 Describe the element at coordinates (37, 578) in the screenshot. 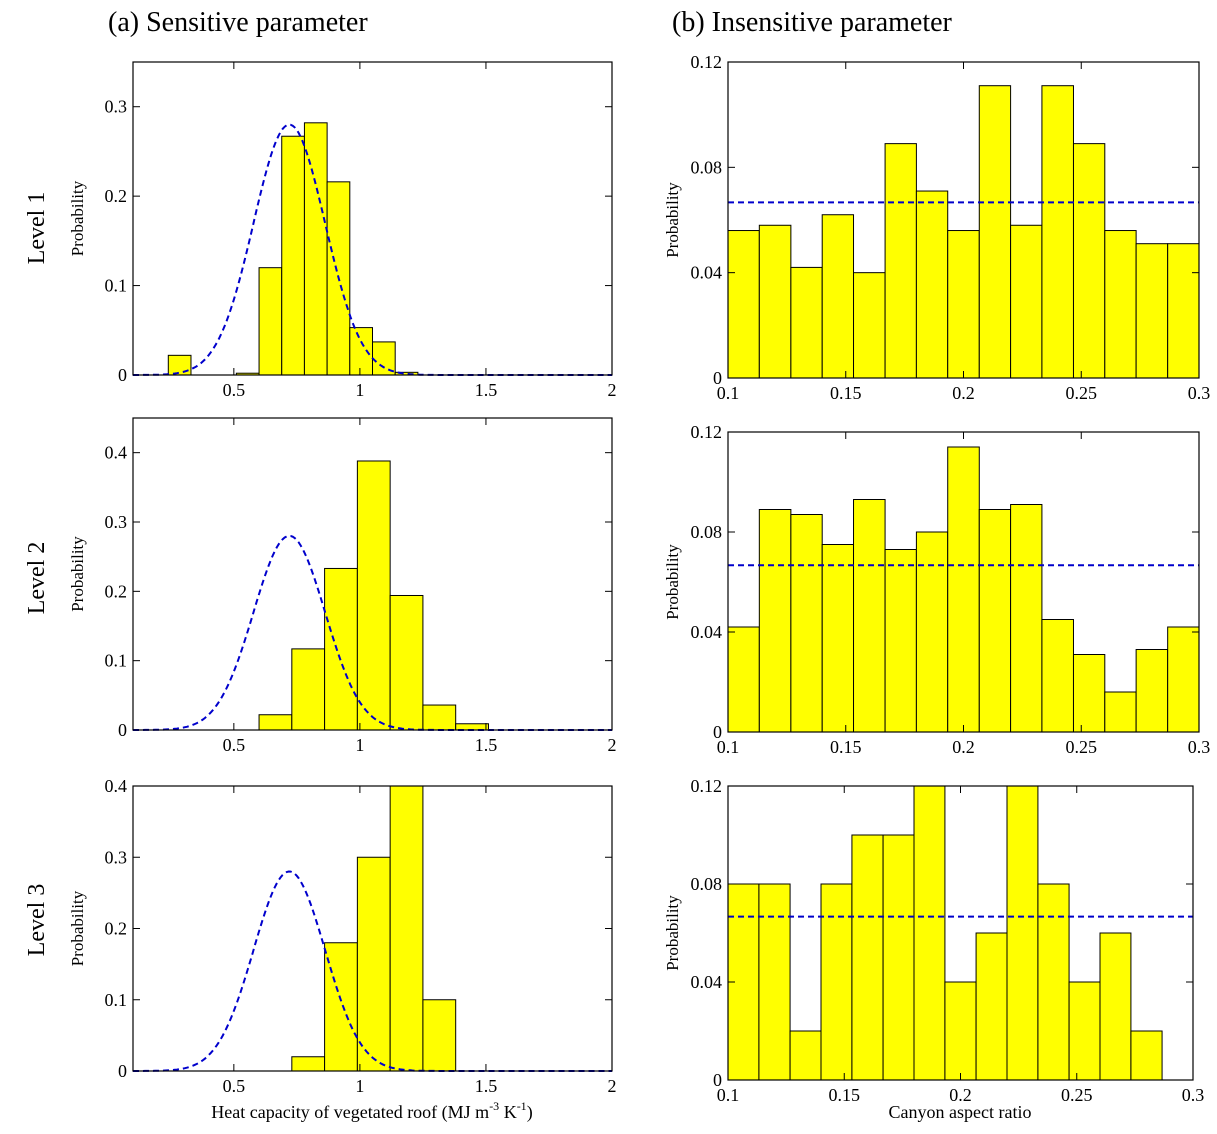

I see `row-label-level-2: Level 2` at that location.